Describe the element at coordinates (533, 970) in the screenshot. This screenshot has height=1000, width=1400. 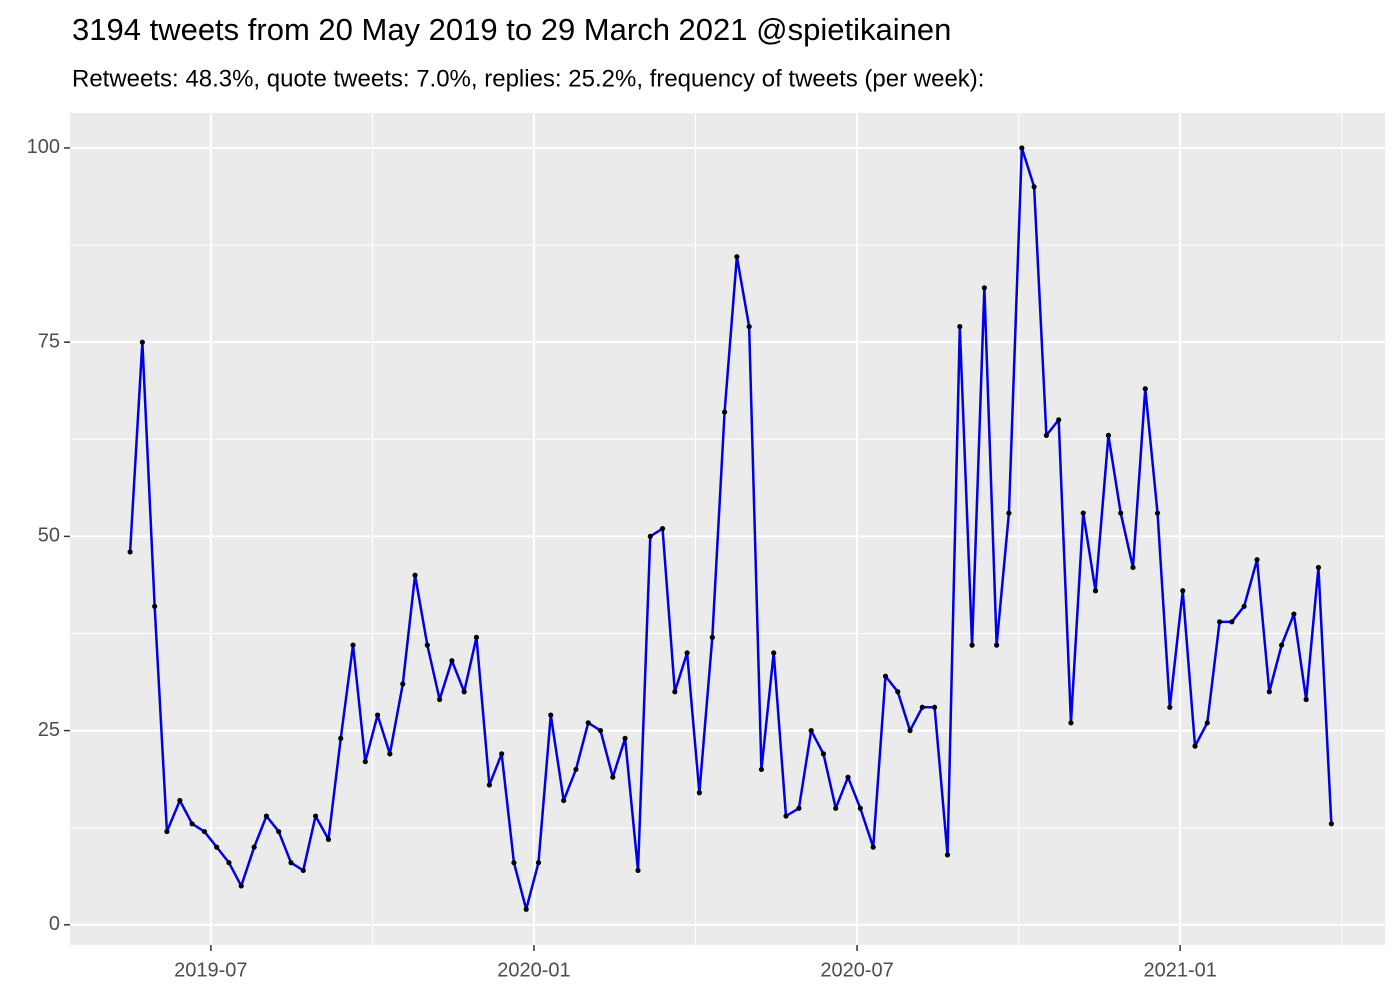
I see `x-tick-label: 2020-01` at that location.